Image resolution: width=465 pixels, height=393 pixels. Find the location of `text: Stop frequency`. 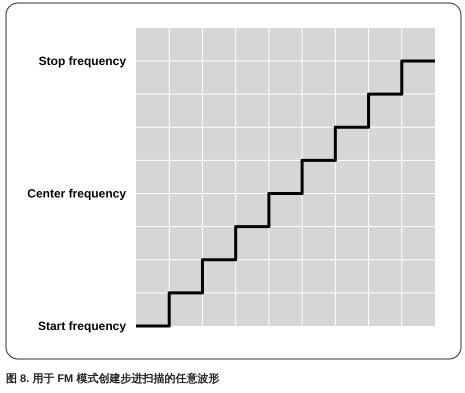

text: Stop frequency is located at coordinates (82, 61).